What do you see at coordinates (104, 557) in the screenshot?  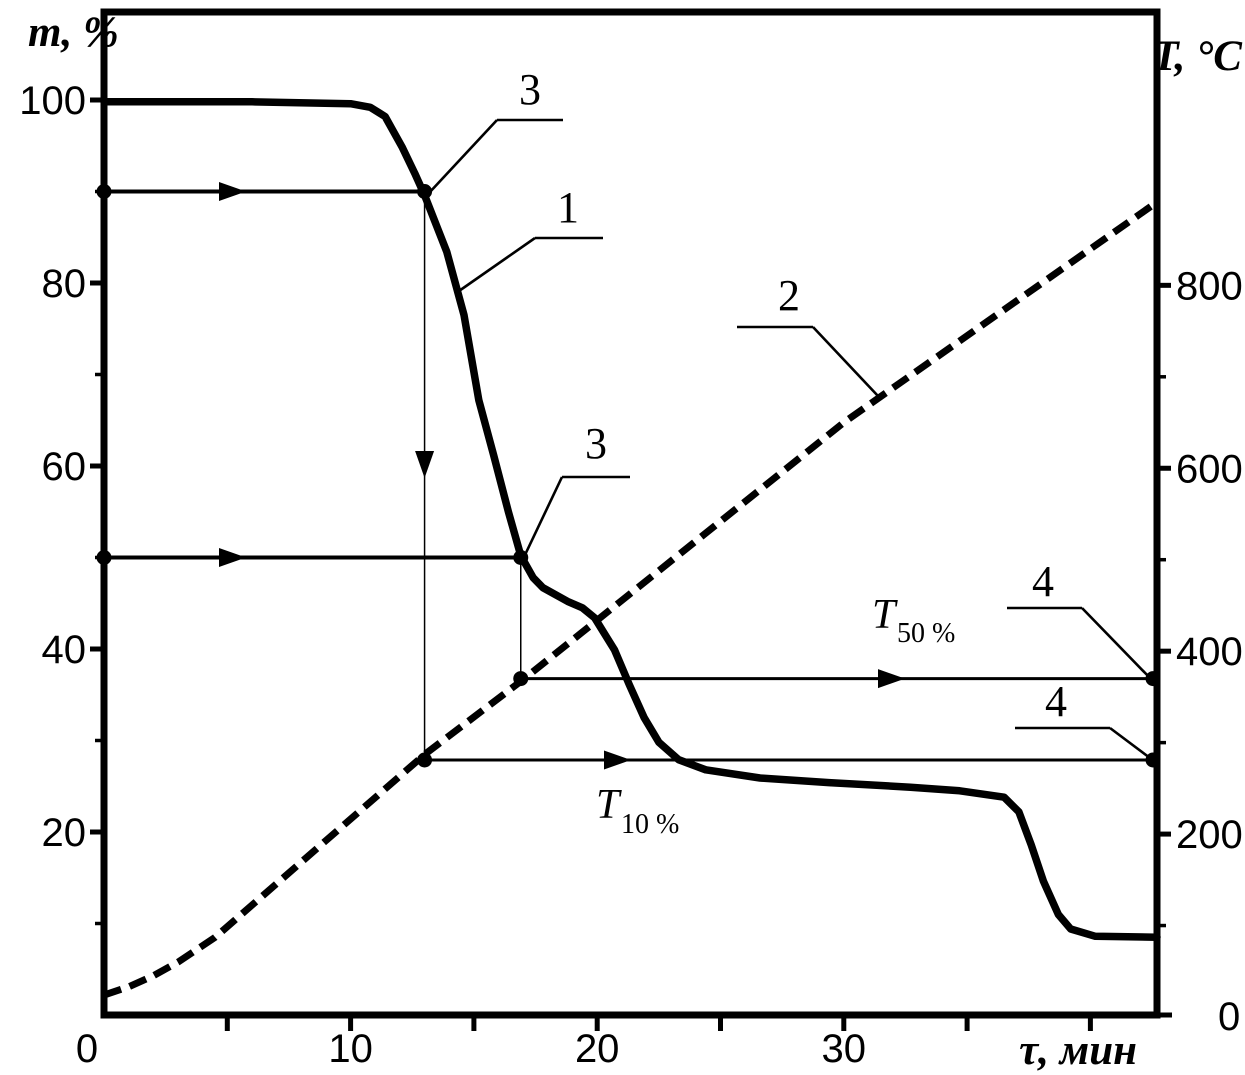 I see `m50-axis-dot` at bounding box center [104, 557].